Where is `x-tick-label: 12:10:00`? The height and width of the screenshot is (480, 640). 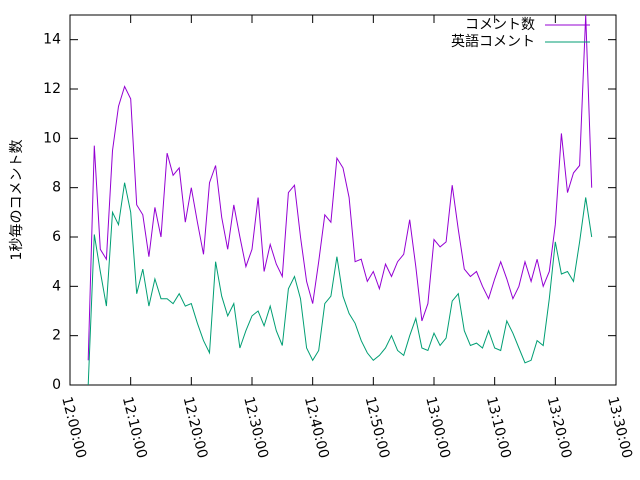 x-tick-label: 12:10:00 is located at coordinates (134, 427).